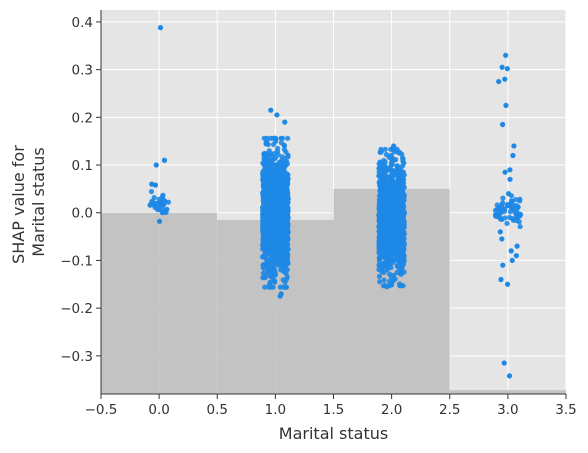  I want to click on x-tick-label: 0.0, so click(158, 410).